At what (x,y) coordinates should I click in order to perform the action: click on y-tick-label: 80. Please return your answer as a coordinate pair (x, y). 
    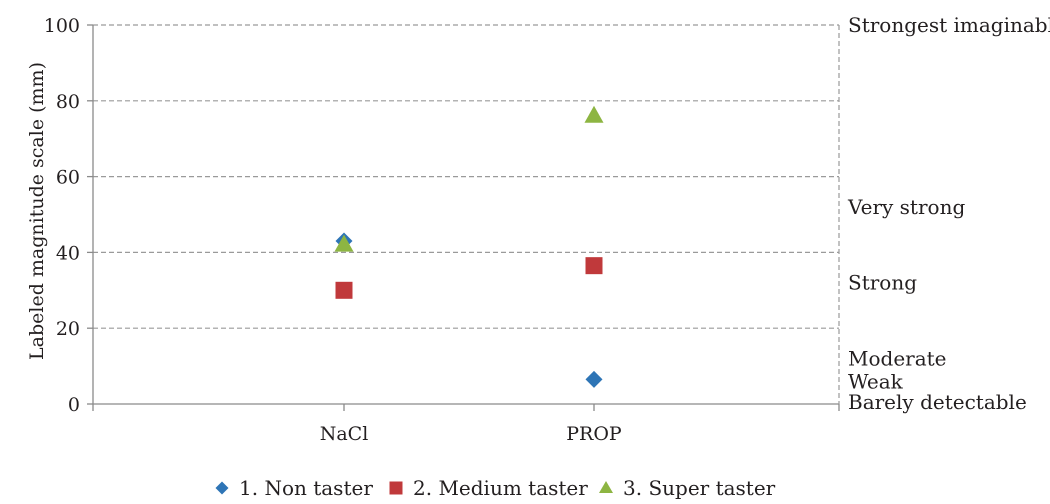
    Looking at the image, I should click on (68, 102).